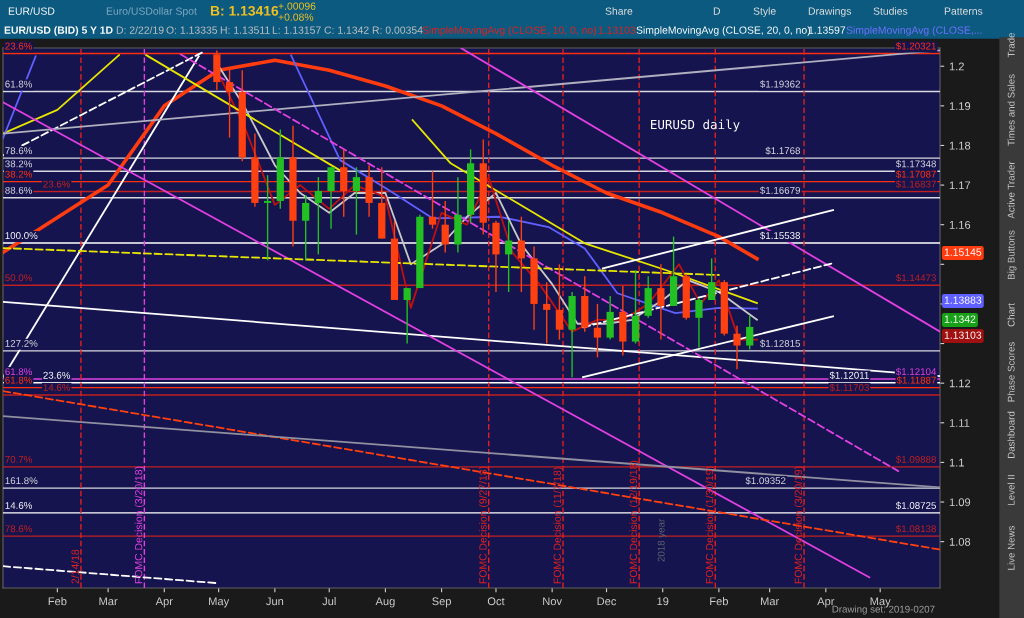  What do you see at coordinates (1012, 255) in the screenshot?
I see `text: Big Buttons` at bounding box center [1012, 255].